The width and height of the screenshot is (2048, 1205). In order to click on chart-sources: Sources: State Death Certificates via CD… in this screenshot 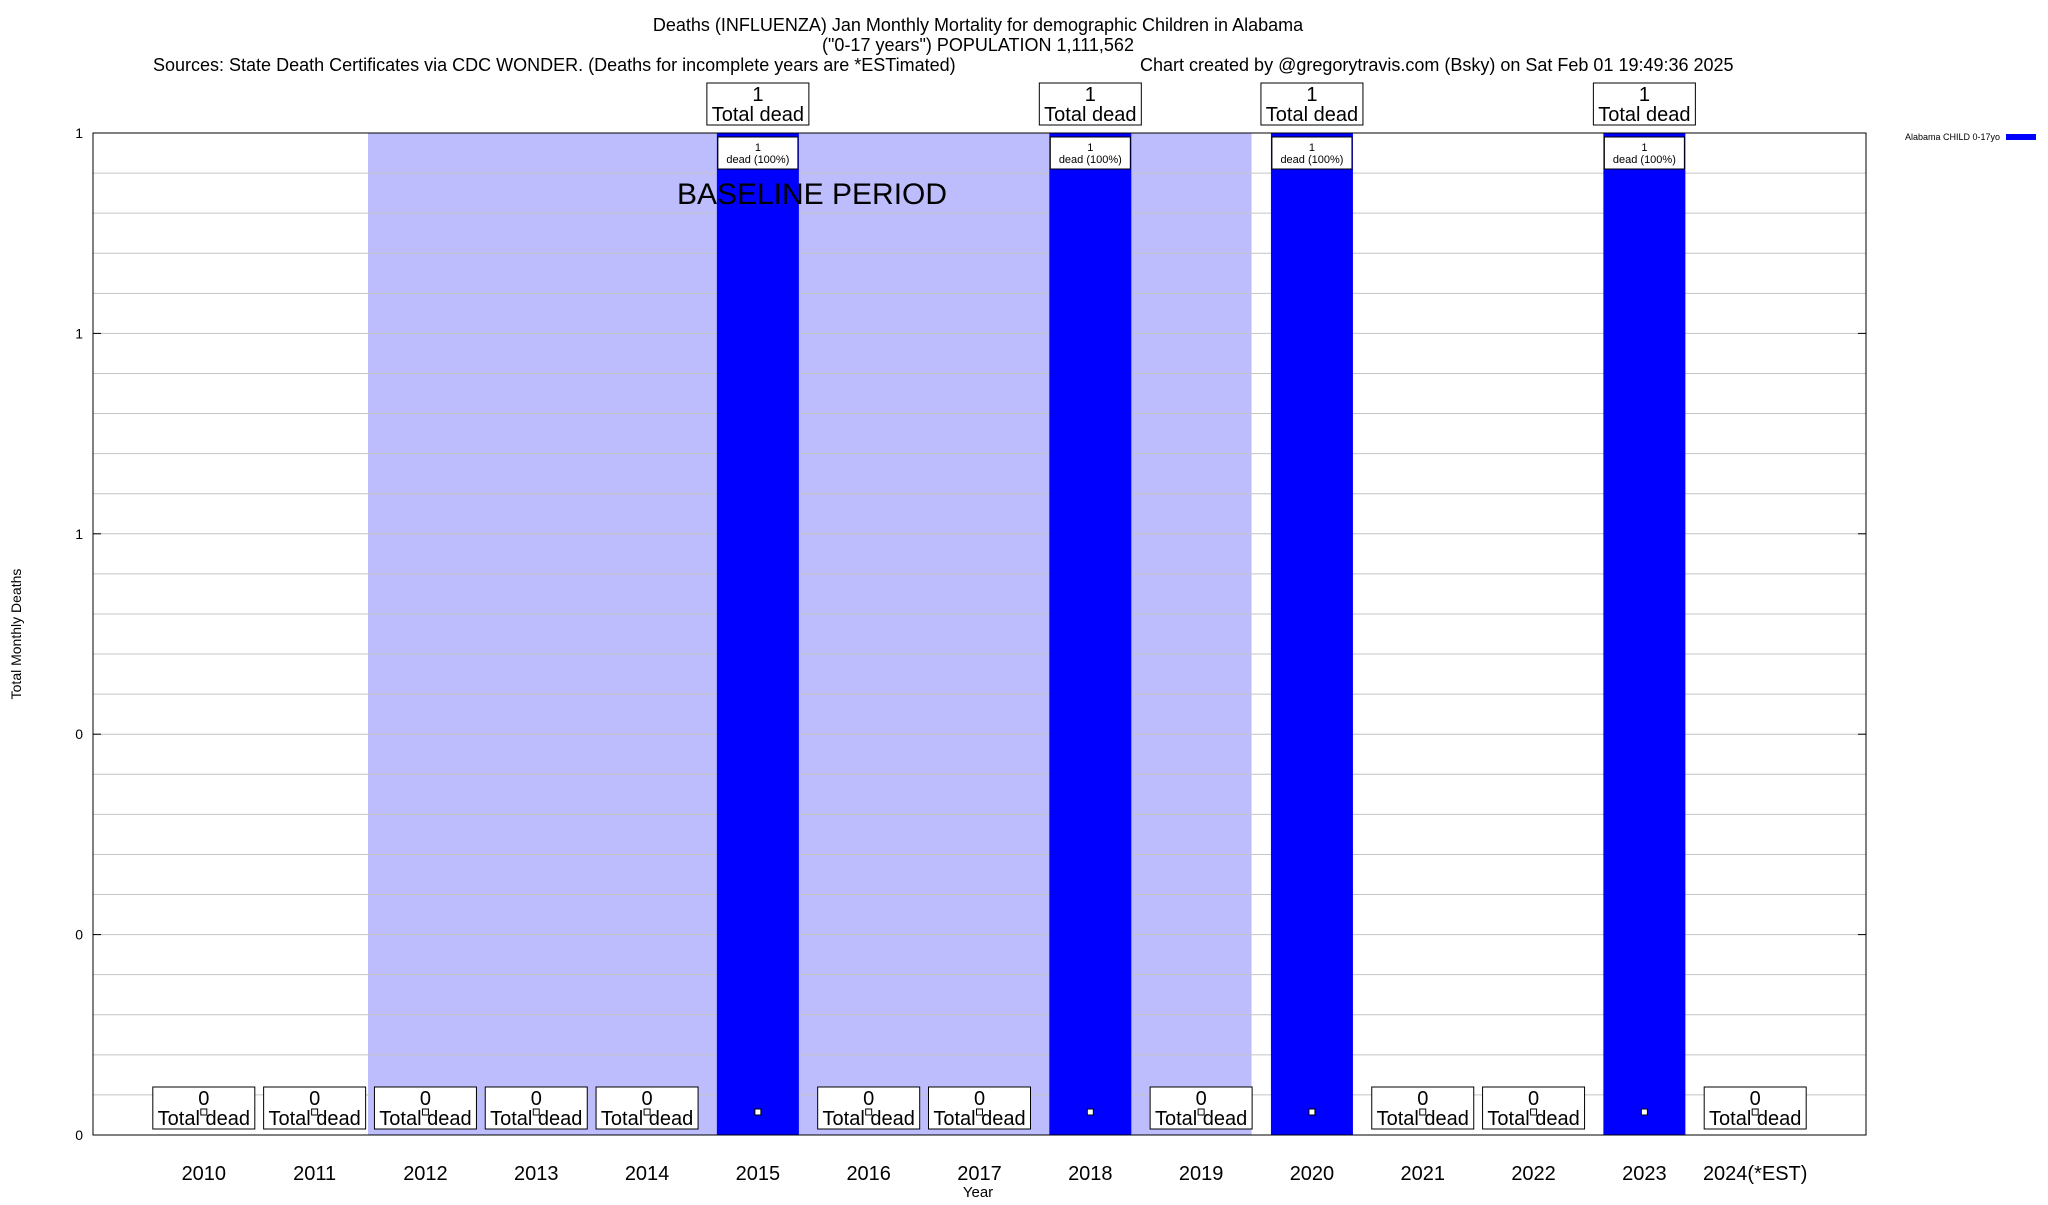, I will do `click(554, 65)`.